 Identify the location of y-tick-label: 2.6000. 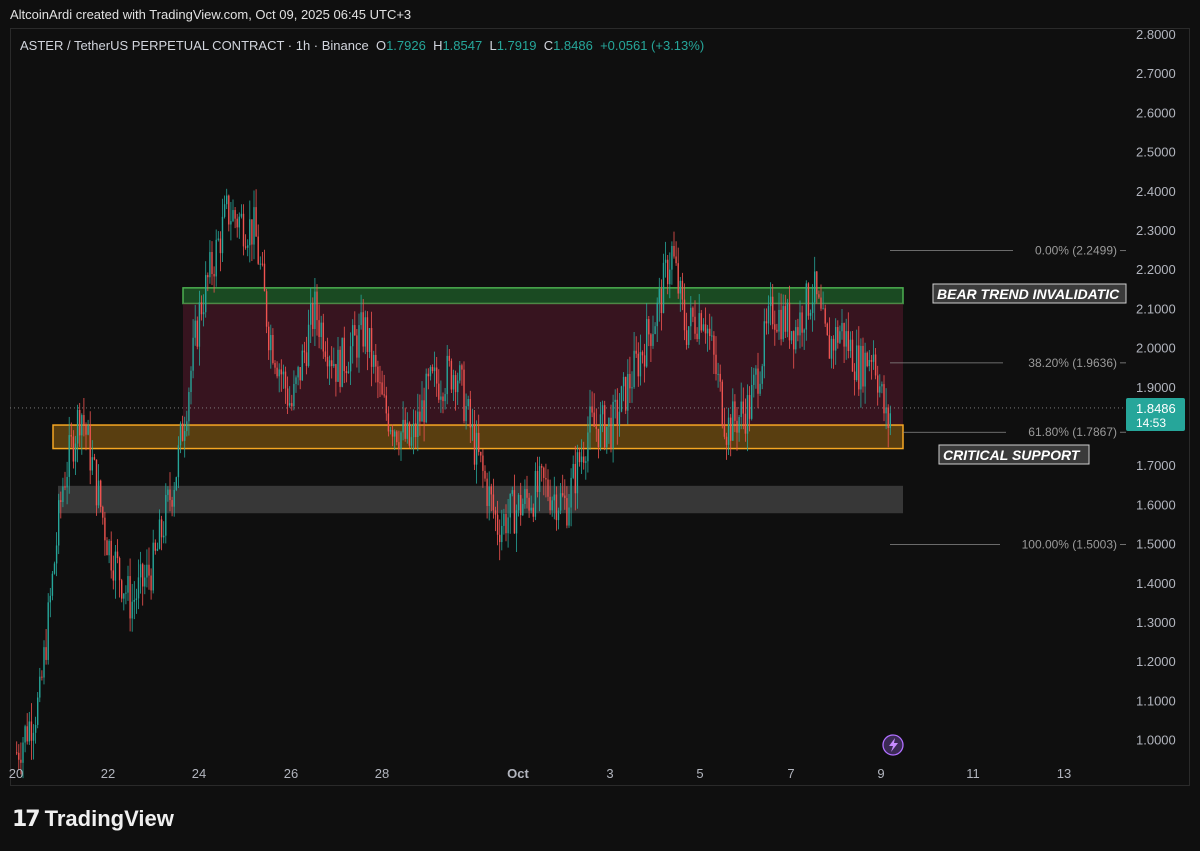
(1156, 112).